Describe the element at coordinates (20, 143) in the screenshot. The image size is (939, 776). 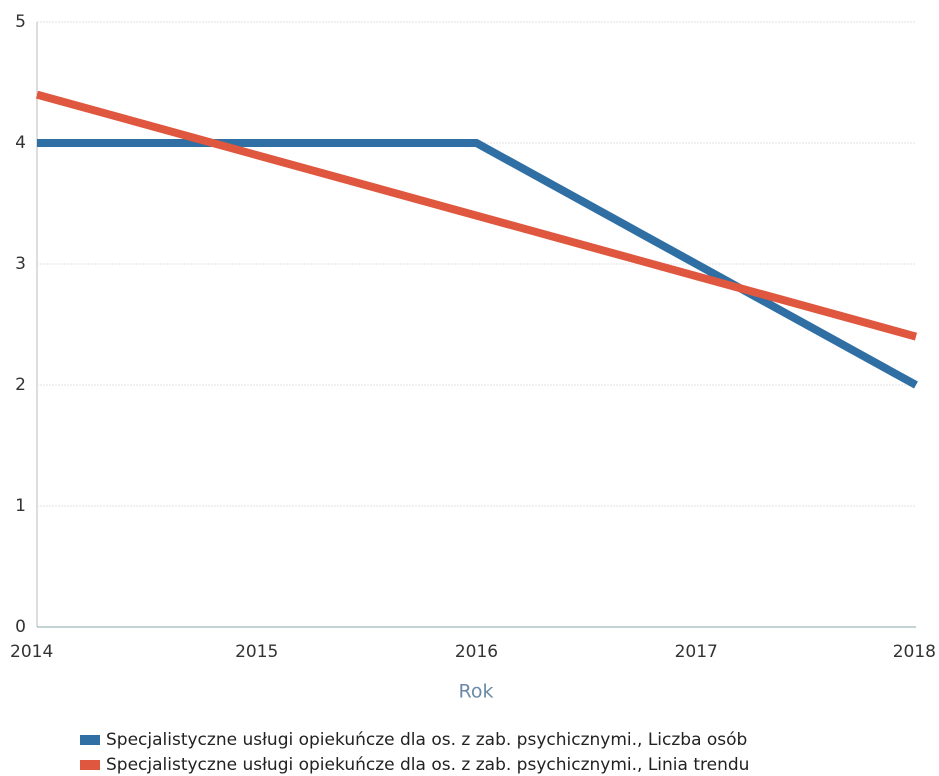
I see `y-tick-label: 4` at that location.